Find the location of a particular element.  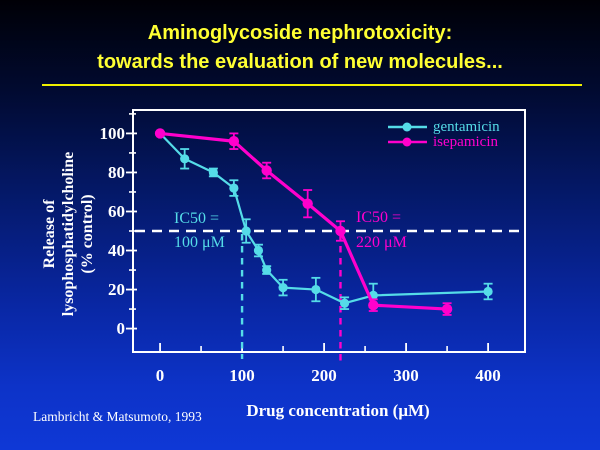

x-tick-label-300: 300 is located at coordinates (406, 375).